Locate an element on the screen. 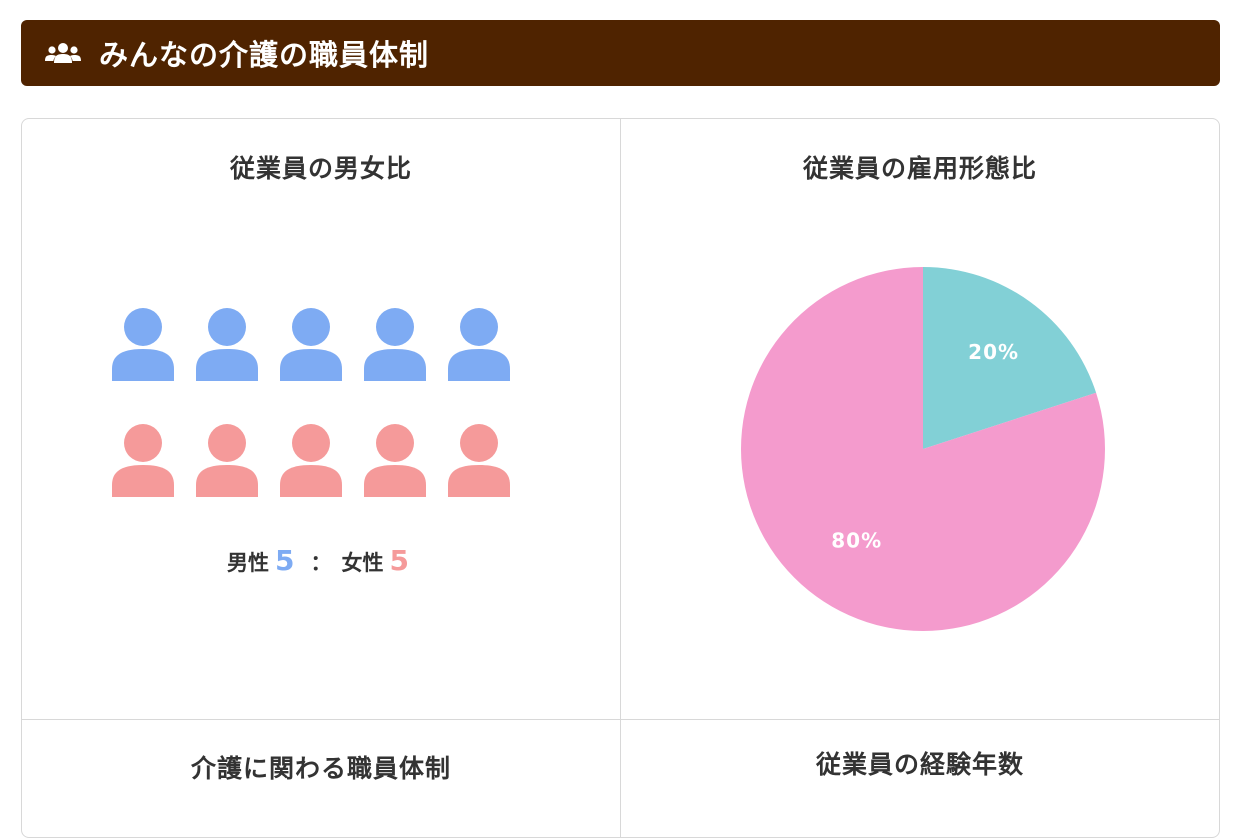  female-label: 女性 is located at coordinates (362, 563).